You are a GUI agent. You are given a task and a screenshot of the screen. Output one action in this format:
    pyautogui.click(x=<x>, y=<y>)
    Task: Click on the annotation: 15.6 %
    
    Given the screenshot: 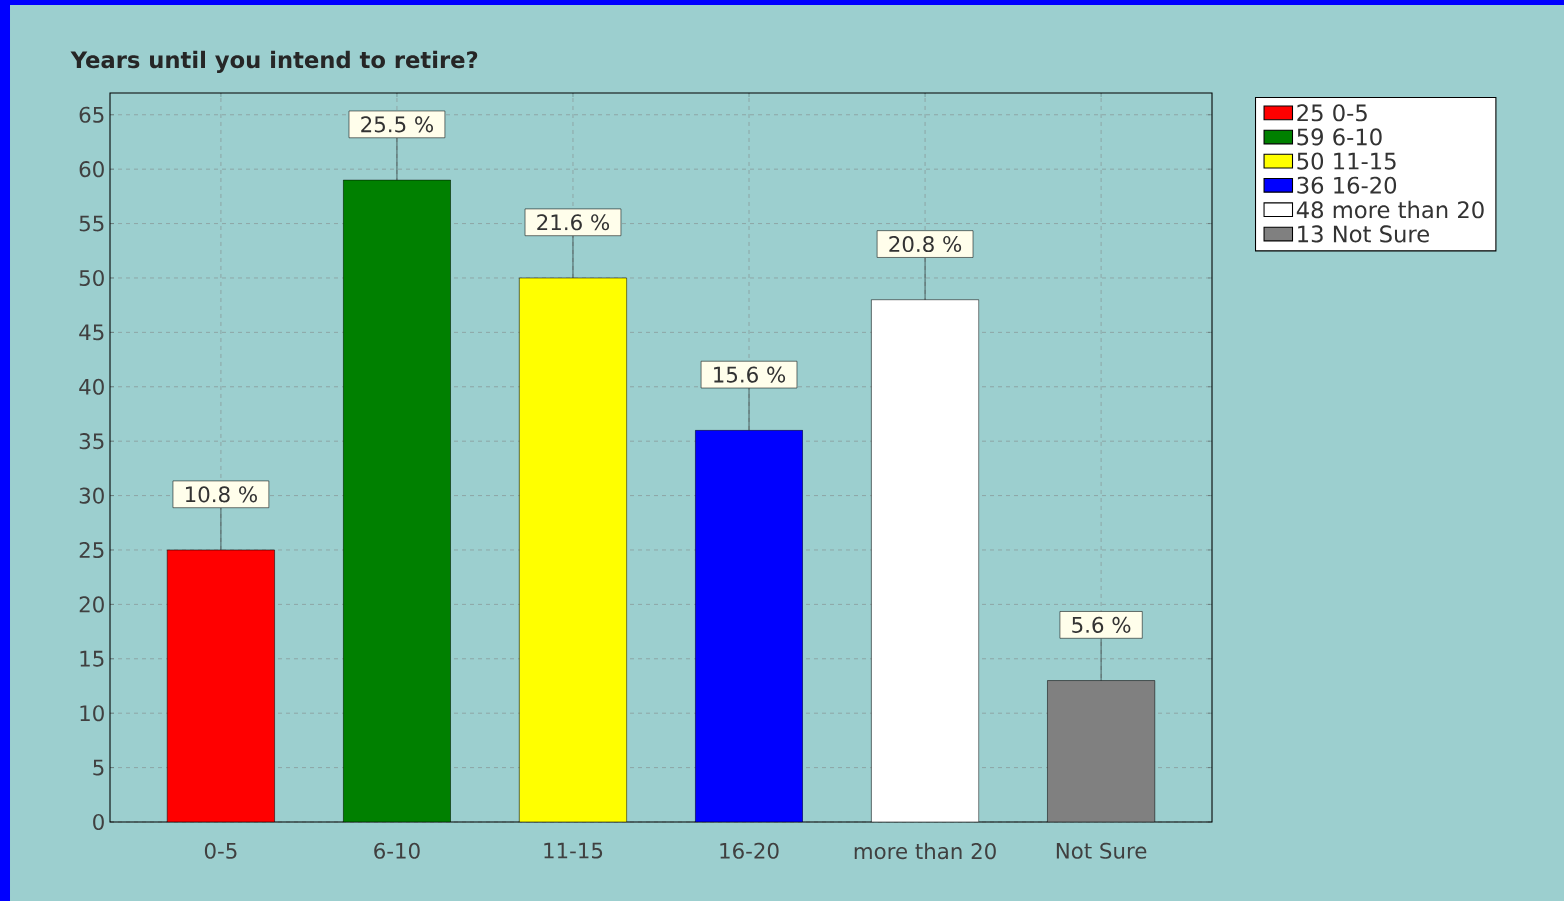 What is the action you would take?
    pyautogui.click(x=750, y=374)
    